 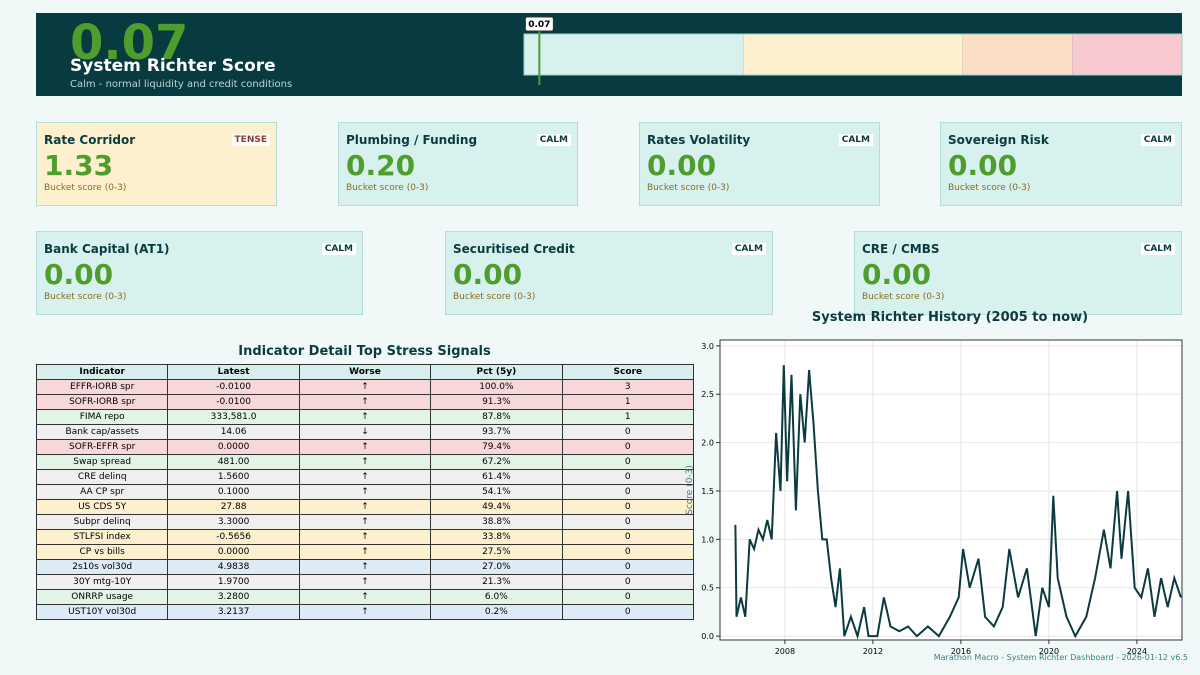 I want to click on y-axis-label: Score (0-3), so click(x=690, y=490).